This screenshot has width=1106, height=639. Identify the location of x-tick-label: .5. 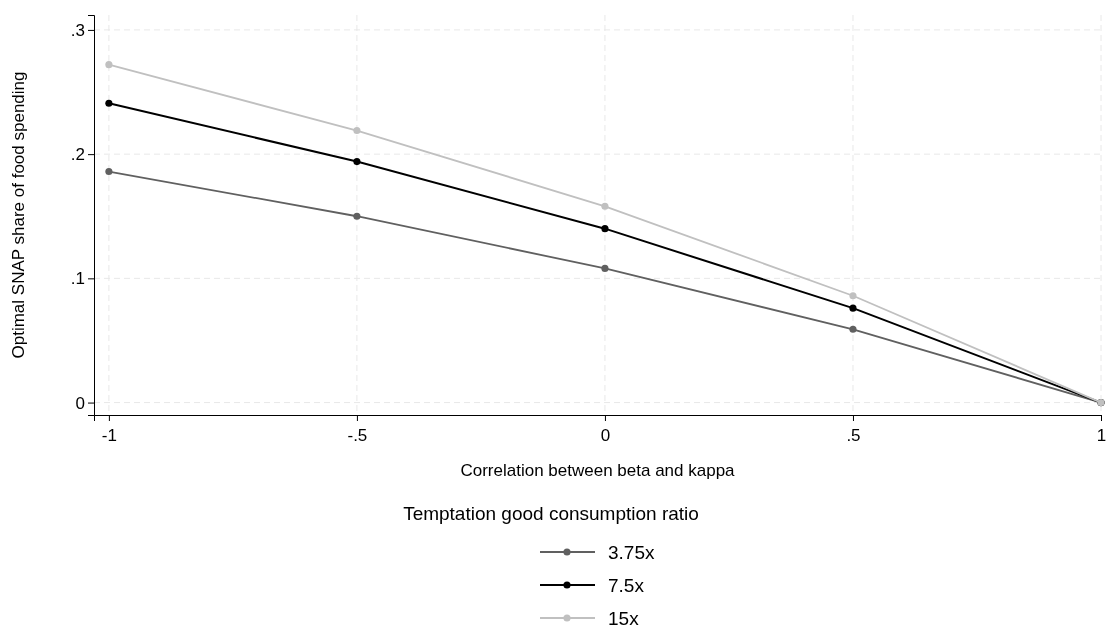
(853, 435).